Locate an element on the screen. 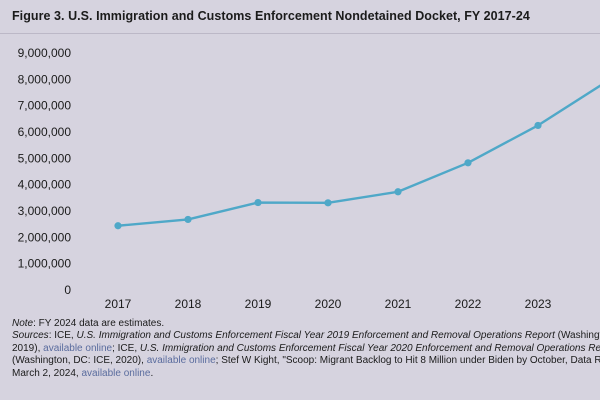  y-tick-label: 1,000,000 is located at coordinates (45, 264).